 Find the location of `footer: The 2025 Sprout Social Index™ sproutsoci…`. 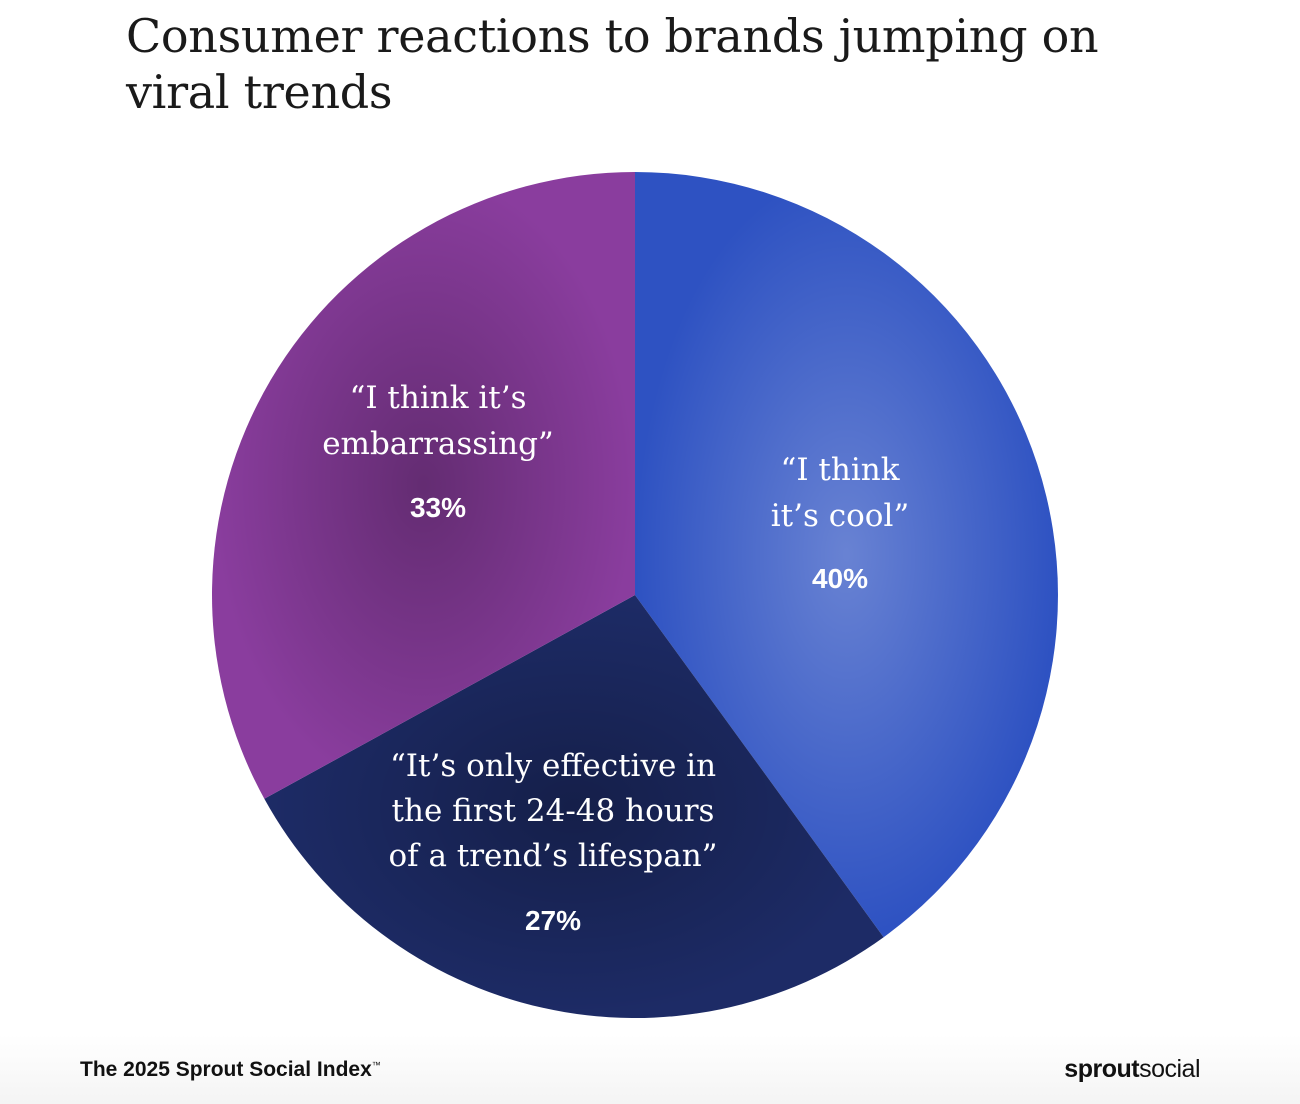

footer: The 2025 Sprout Social Index™ sproutsoci… is located at coordinates (650, 1069).